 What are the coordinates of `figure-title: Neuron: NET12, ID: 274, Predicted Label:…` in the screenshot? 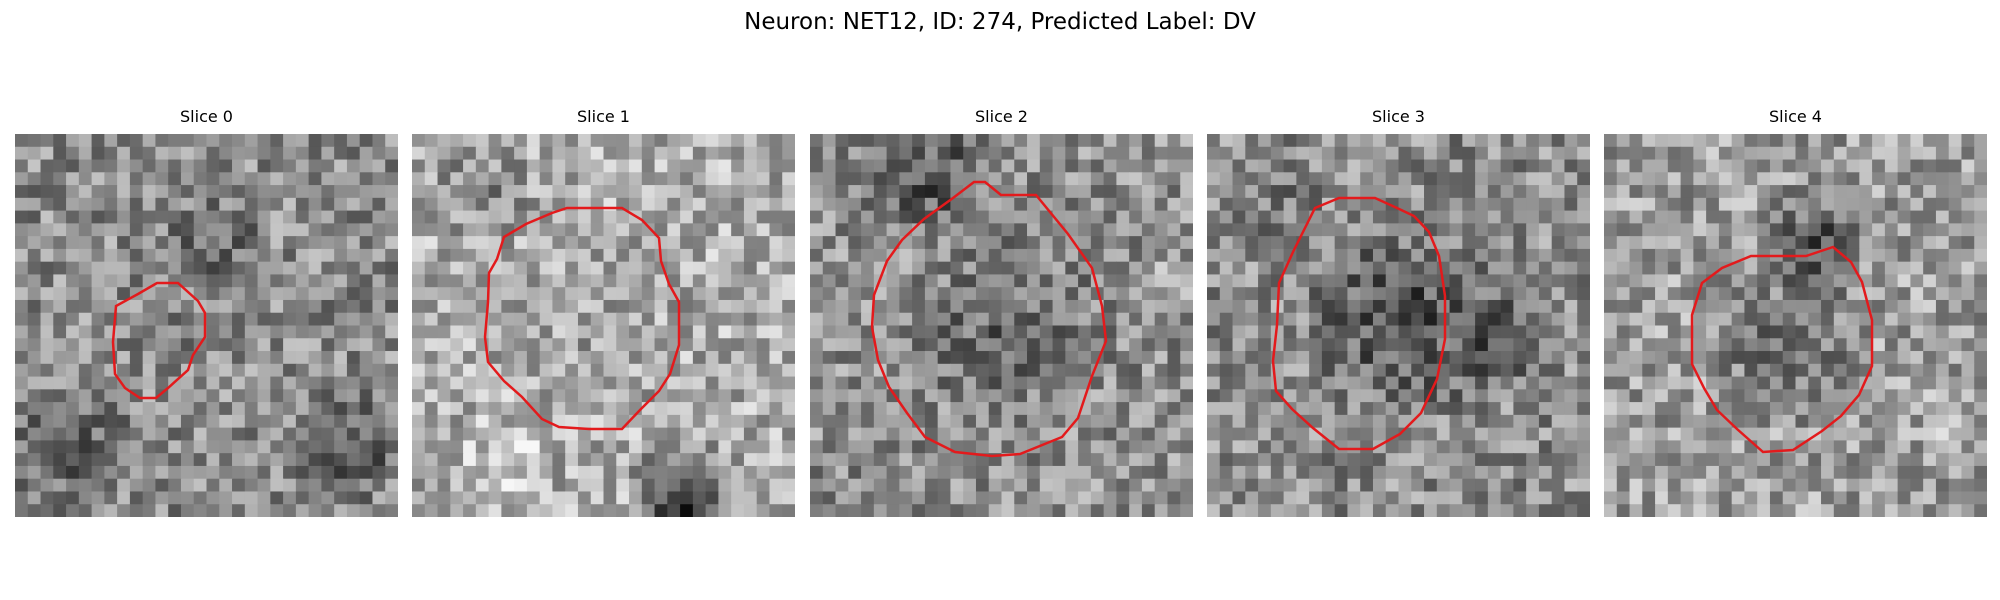 It's located at (1000, 22).